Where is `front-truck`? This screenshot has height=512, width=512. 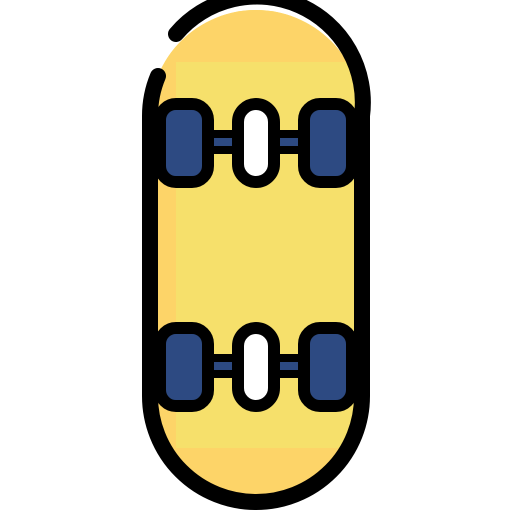
front-truck is located at coordinates (256, 143).